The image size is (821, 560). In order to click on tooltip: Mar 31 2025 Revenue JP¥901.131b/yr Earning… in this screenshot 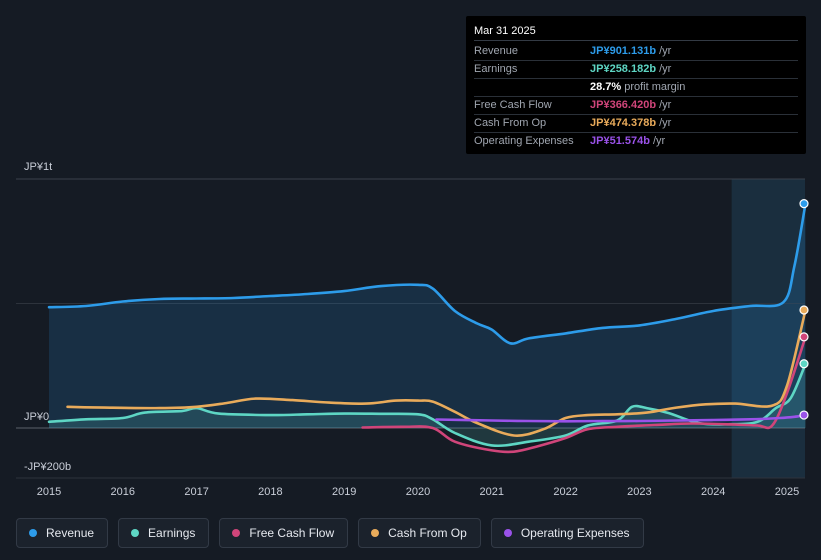, I will do `click(636, 85)`.